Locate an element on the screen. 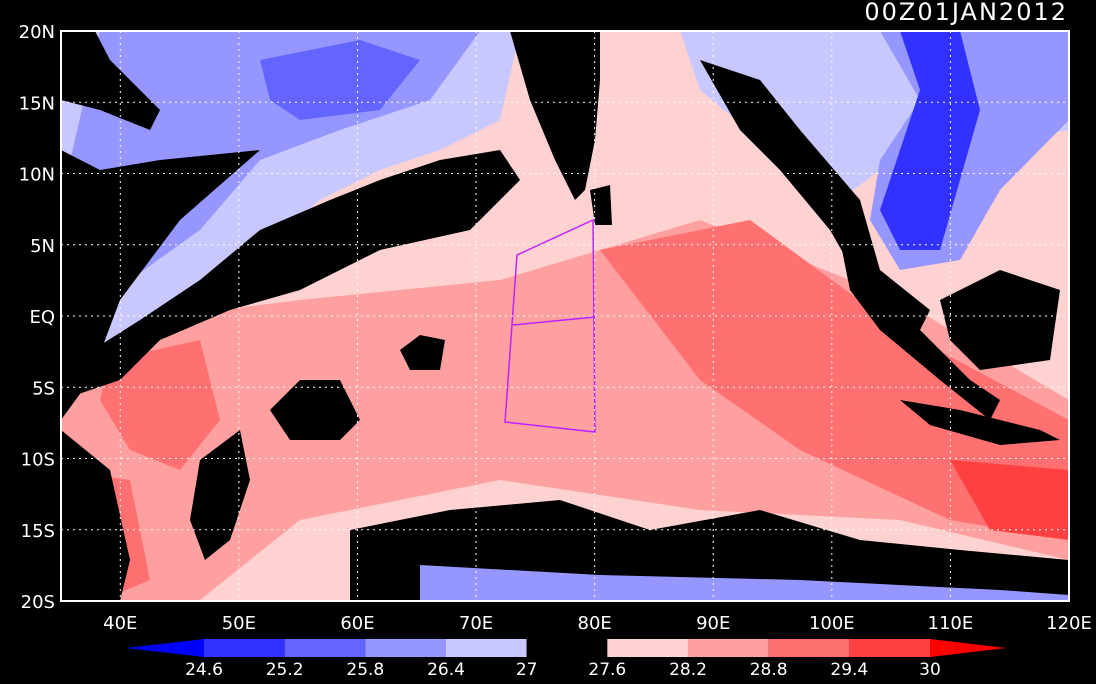 This screenshot has width=1096, height=684. lon-label: 60E is located at coordinates (357, 623).